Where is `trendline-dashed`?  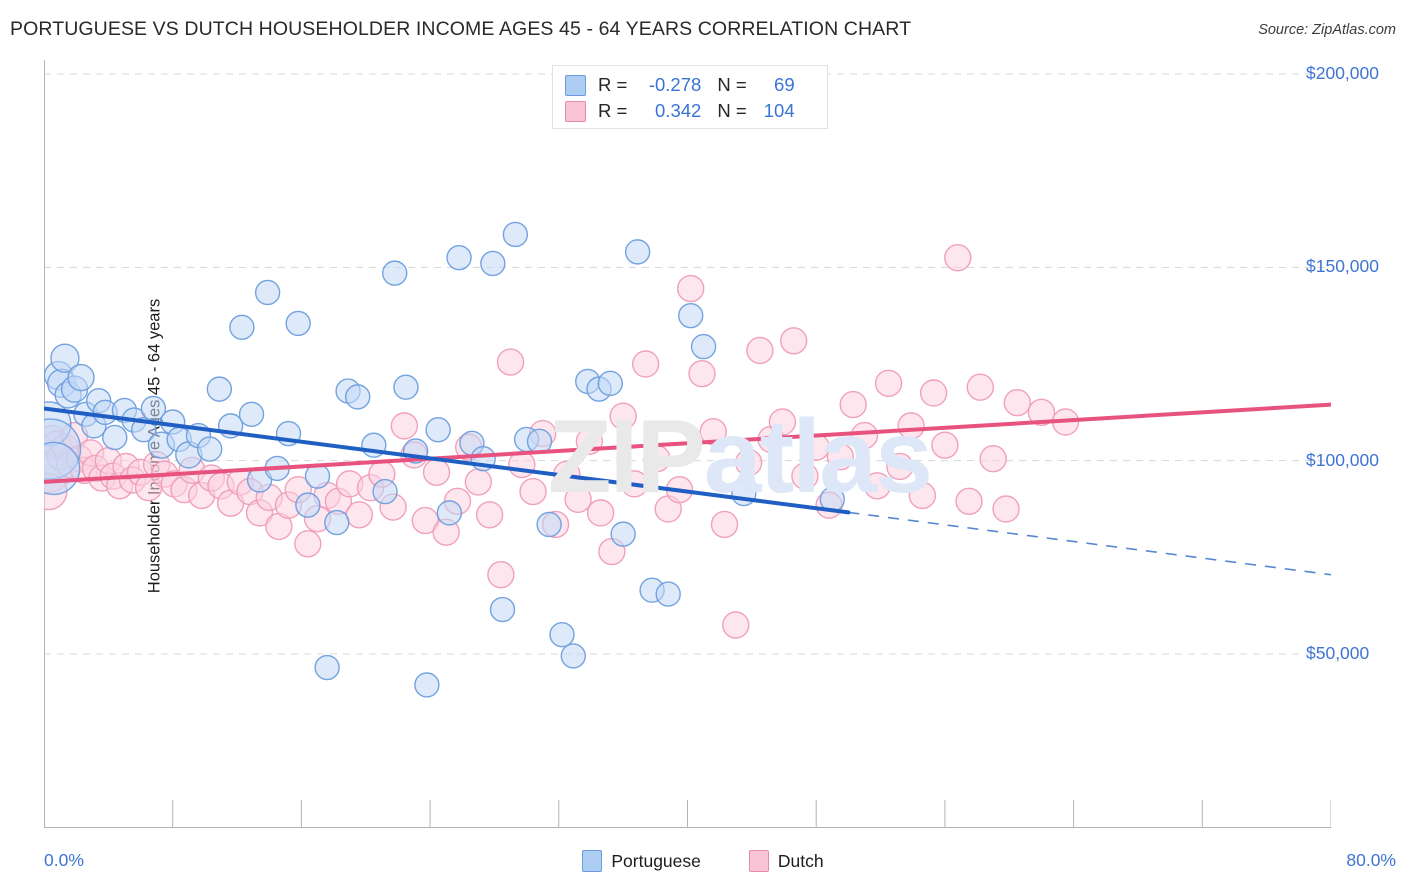 trendline-dashed is located at coordinates (1089, 543).